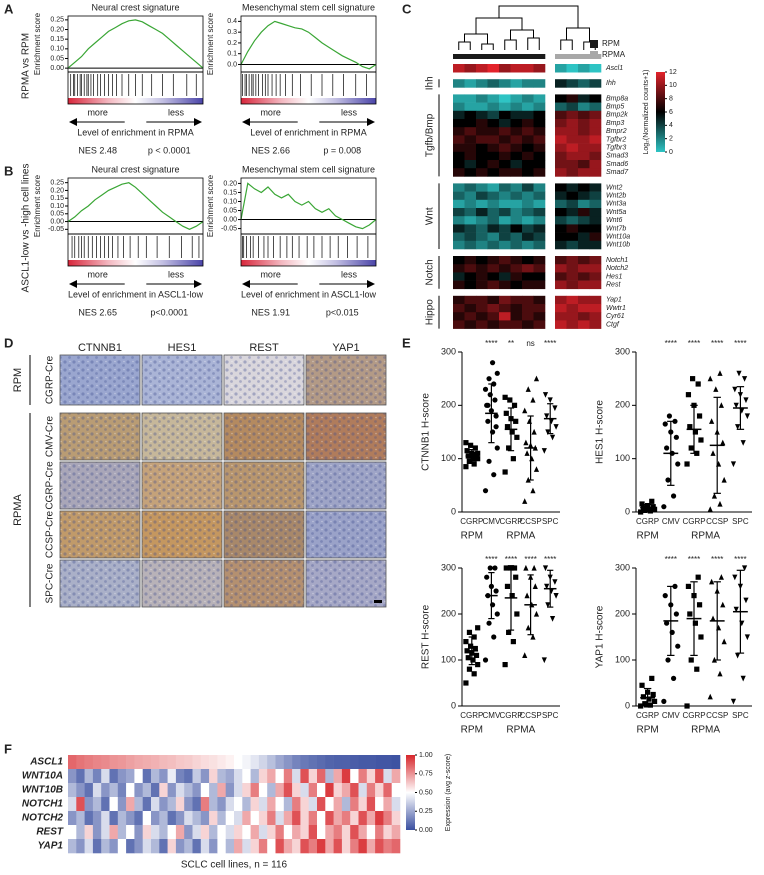  What do you see at coordinates (43, 804) in the screenshot?
I see `gene-label: NOTCH1` at bounding box center [43, 804].